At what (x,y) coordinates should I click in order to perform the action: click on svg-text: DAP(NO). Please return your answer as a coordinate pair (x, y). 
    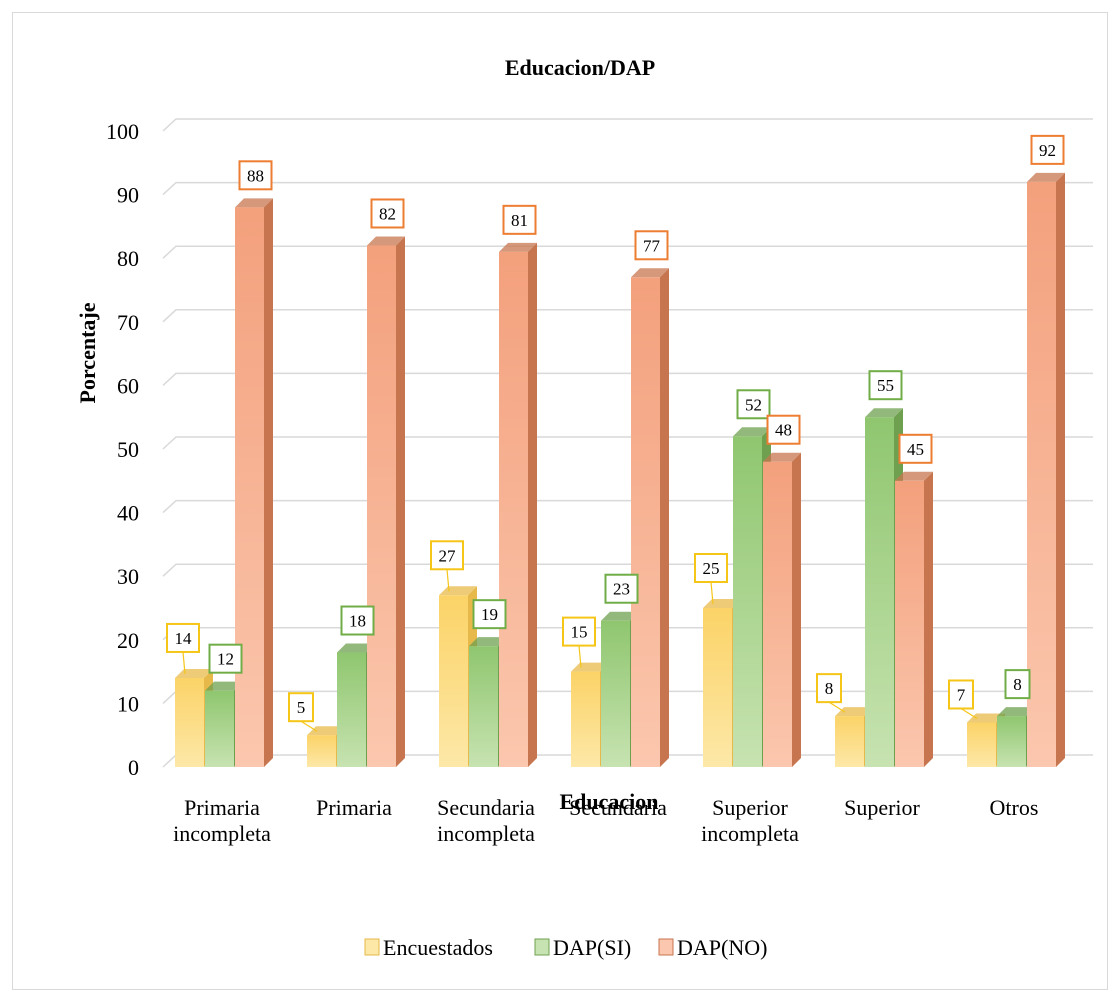
    Looking at the image, I should click on (722, 947).